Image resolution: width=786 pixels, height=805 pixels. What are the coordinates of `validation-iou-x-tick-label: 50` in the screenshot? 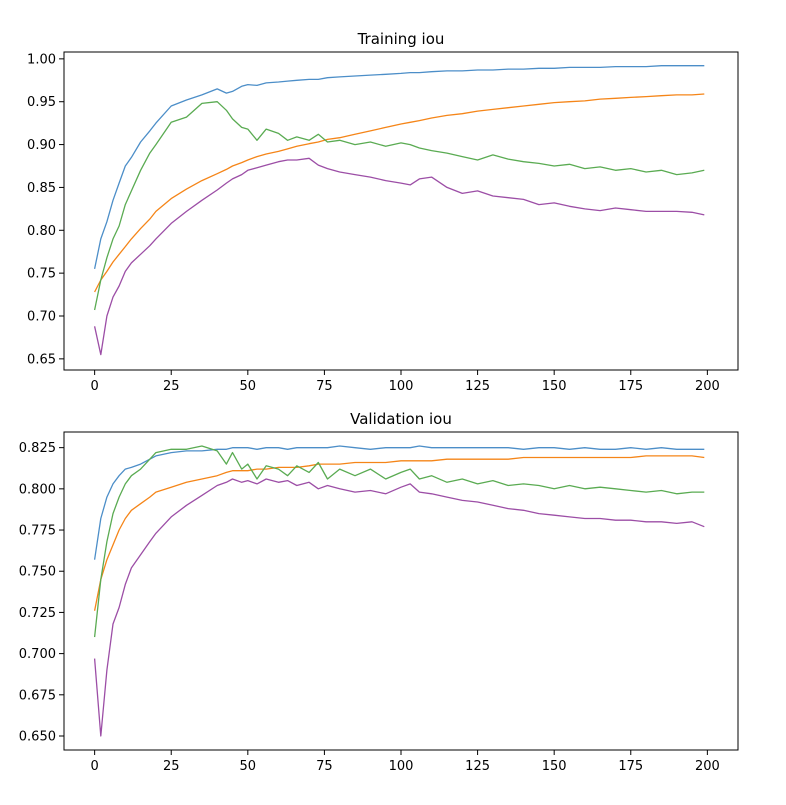 It's located at (248, 766).